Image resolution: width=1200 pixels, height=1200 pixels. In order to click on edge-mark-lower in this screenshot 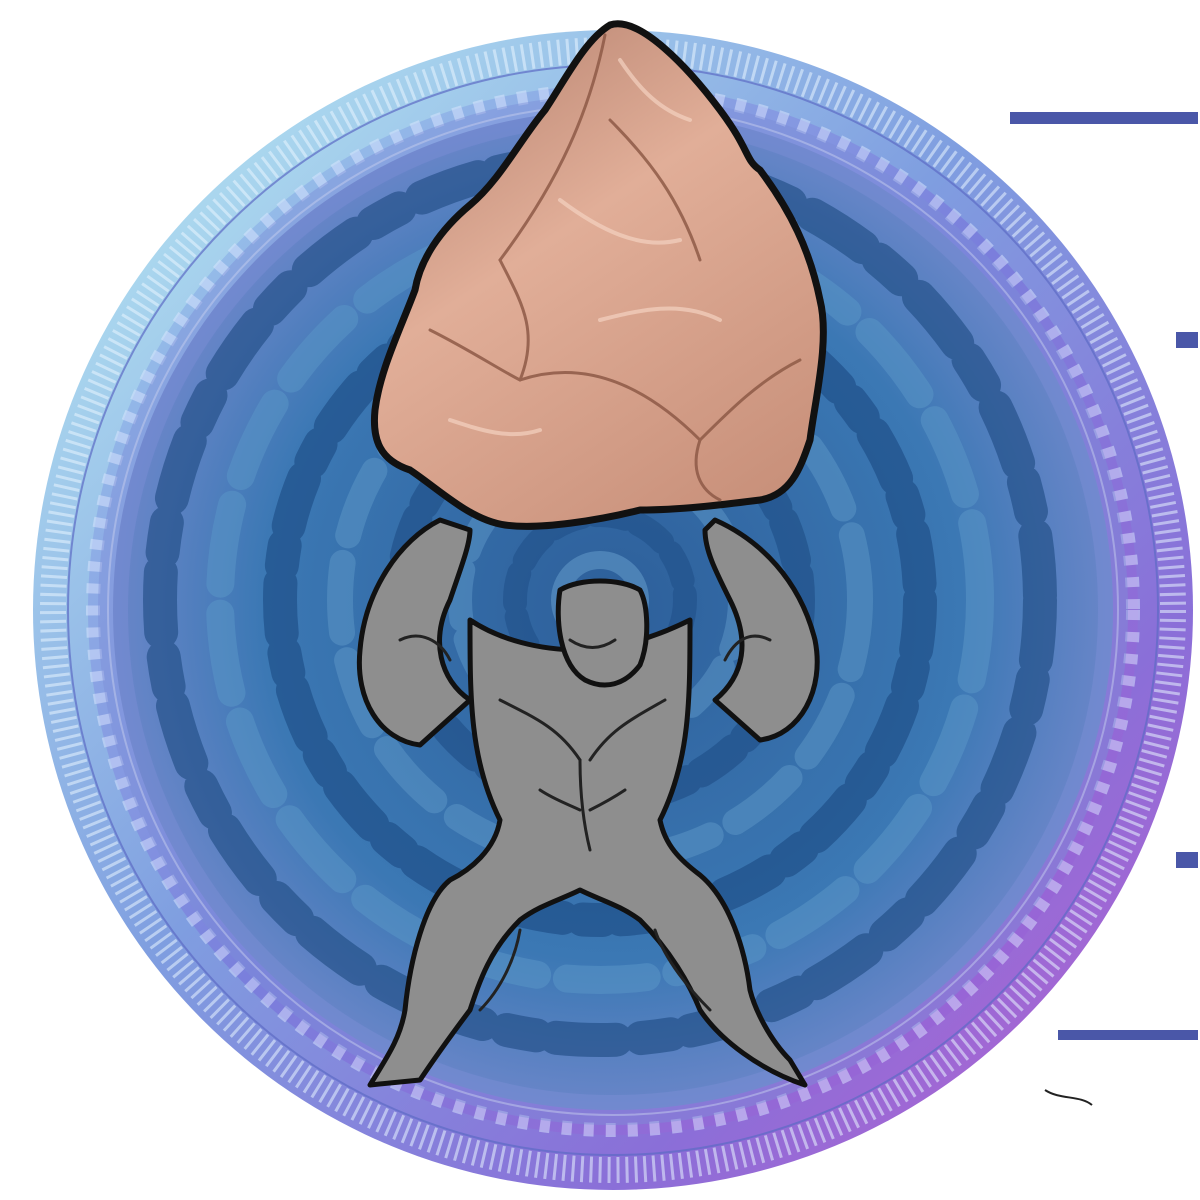, I will do `click(1187, 860)`.